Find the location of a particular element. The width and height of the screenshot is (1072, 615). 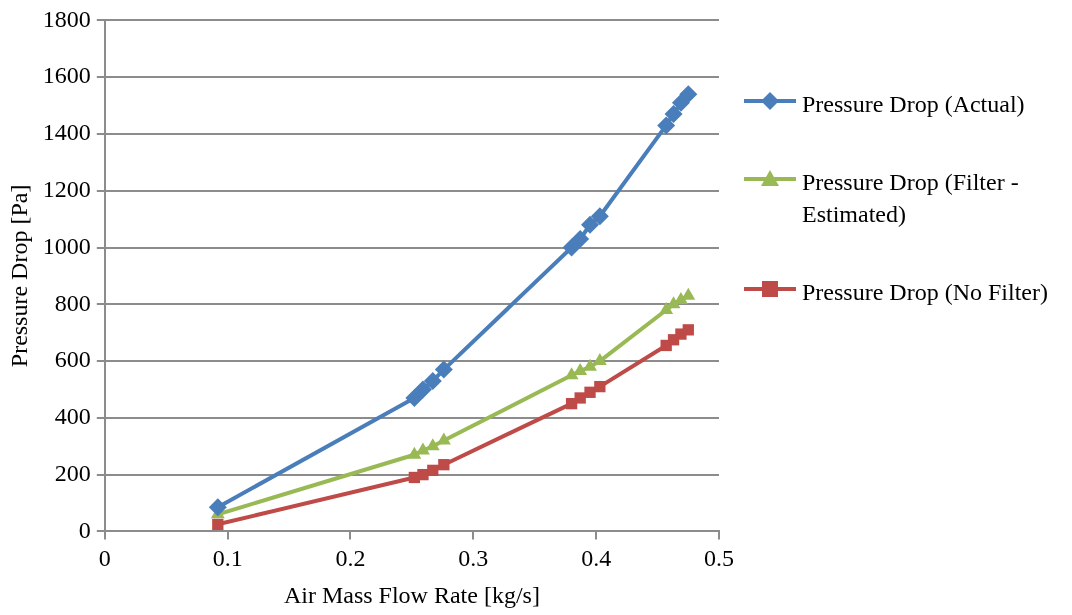

x-tick-label: 0.5 is located at coordinates (719, 558).